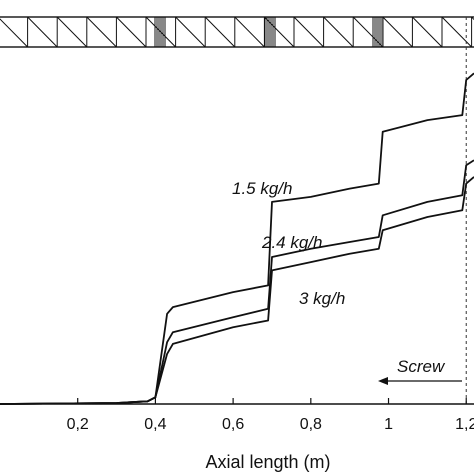 This screenshot has height=474, width=474. Describe the element at coordinates (267, 462) in the screenshot. I see `x-axis-title: Axial length (m)` at that location.